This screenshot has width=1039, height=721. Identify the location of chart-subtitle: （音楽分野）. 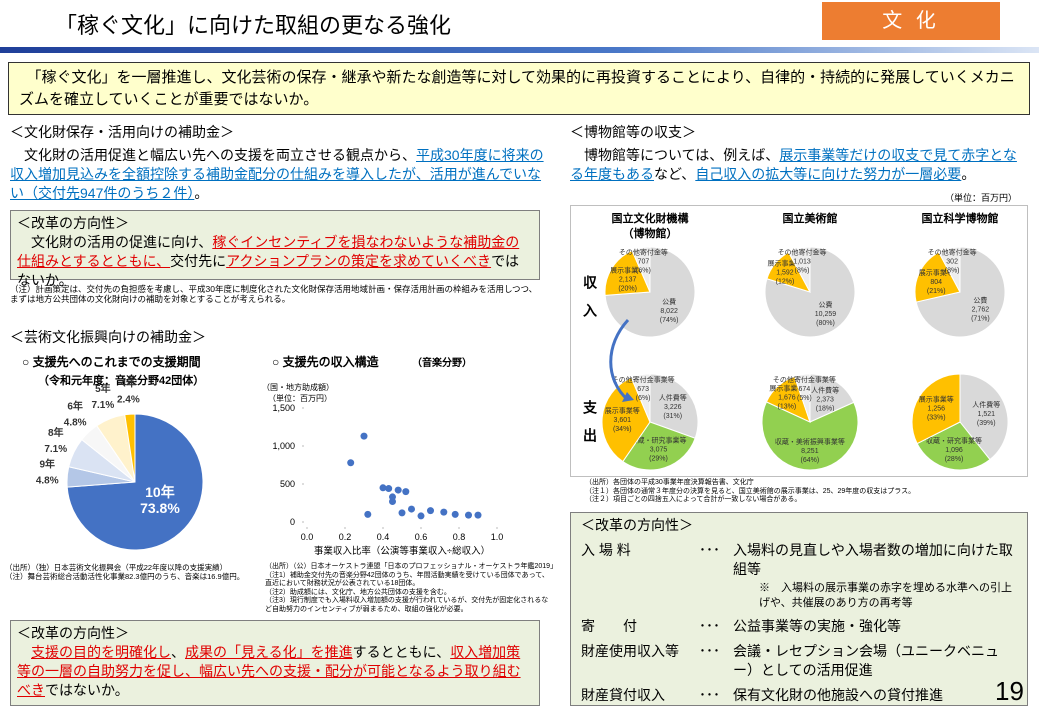
(442, 362).